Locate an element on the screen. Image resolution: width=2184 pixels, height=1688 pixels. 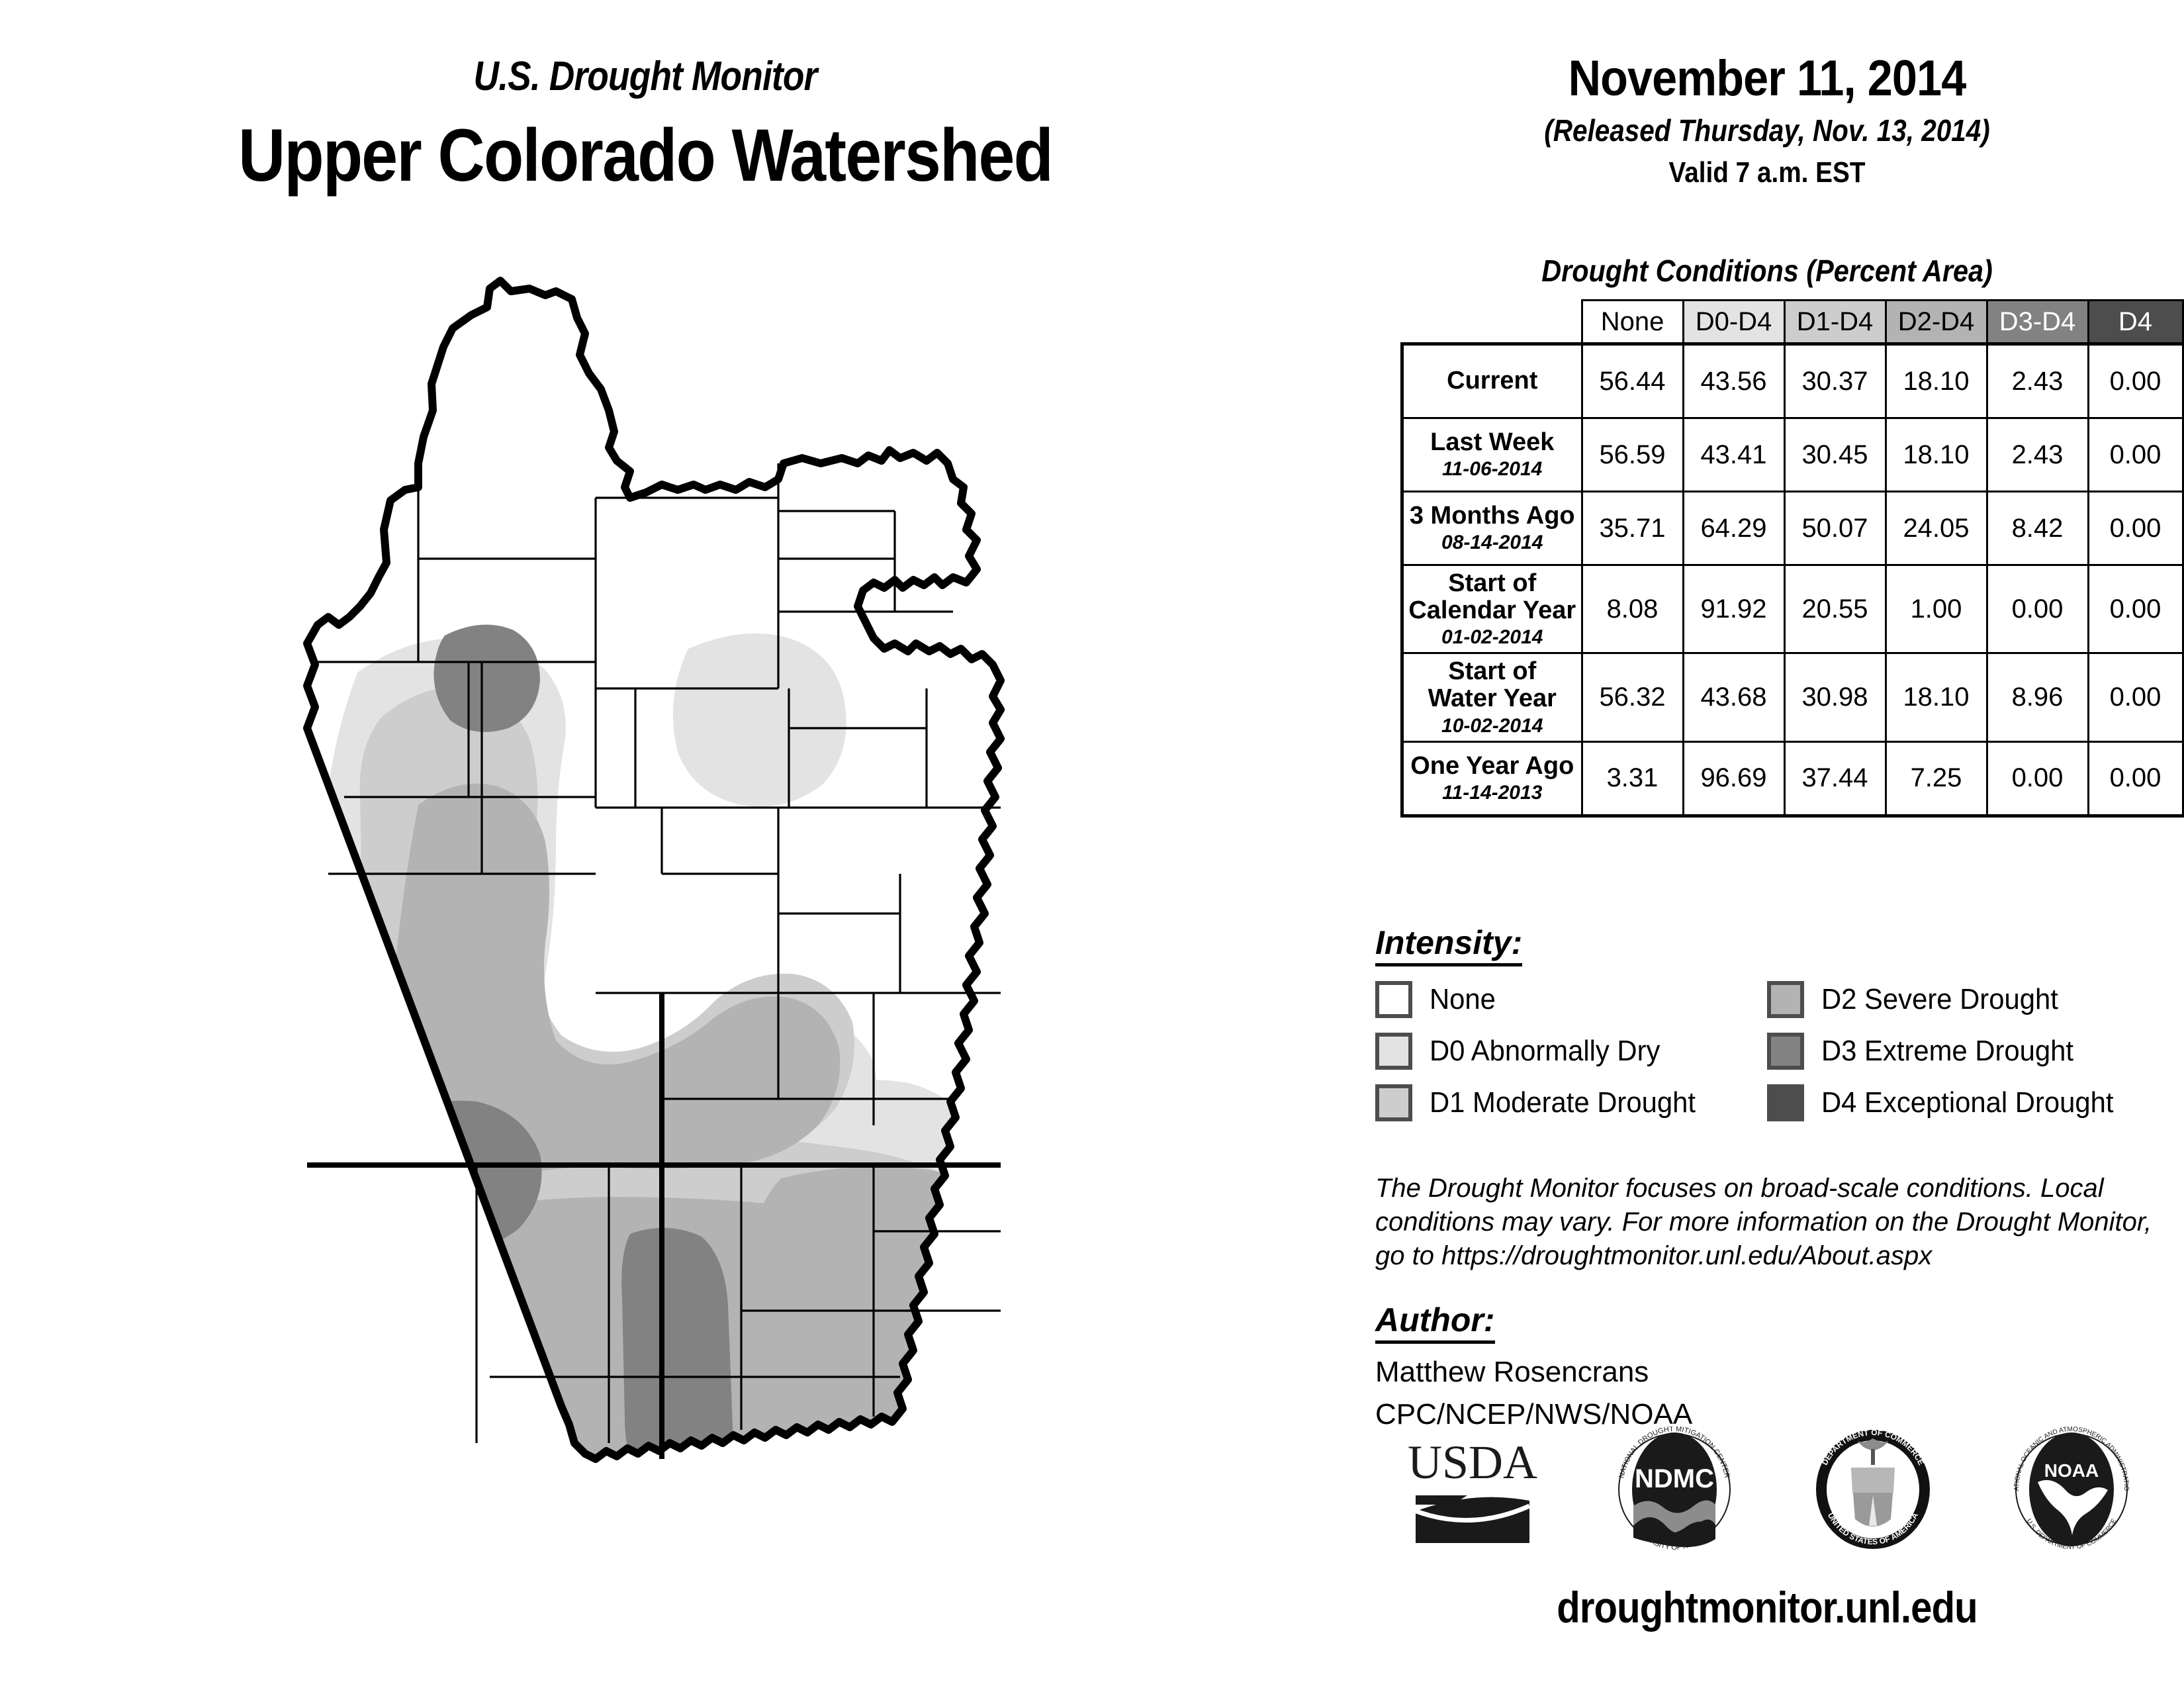
table-cell: 56.59 is located at coordinates (1632, 454).